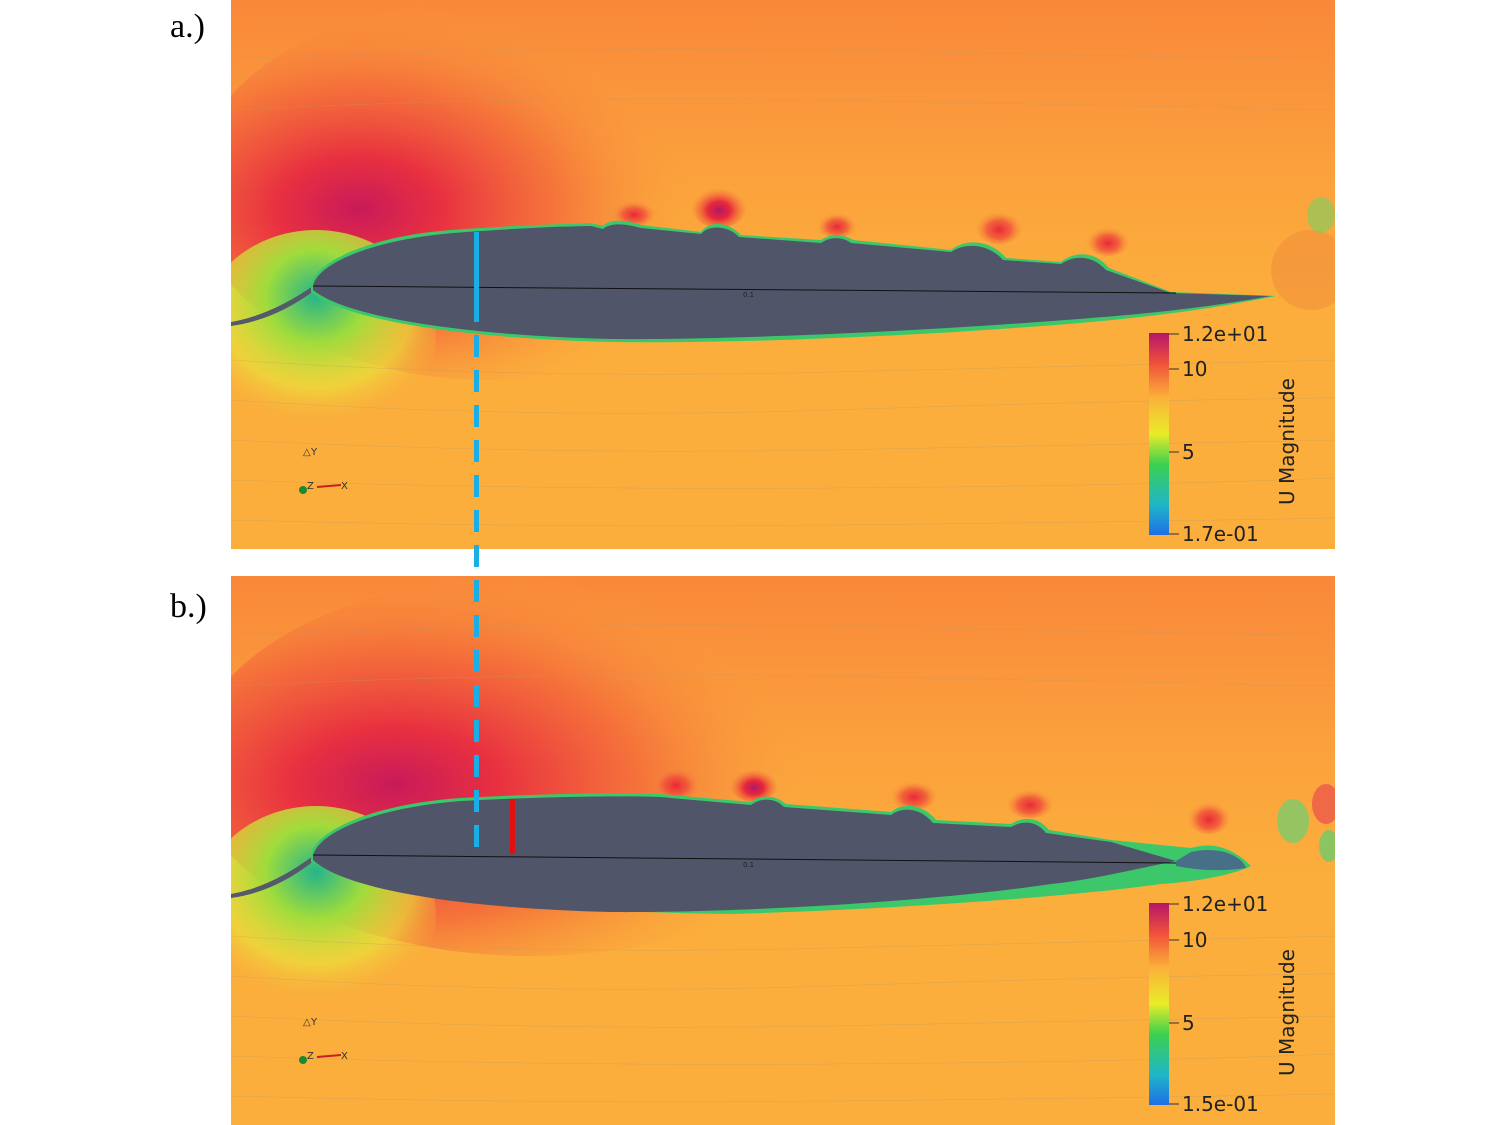 Image resolution: width=1500 pixels, height=1125 pixels. I want to click on panel-a-chord-label: 0.1, so click(748, 295).